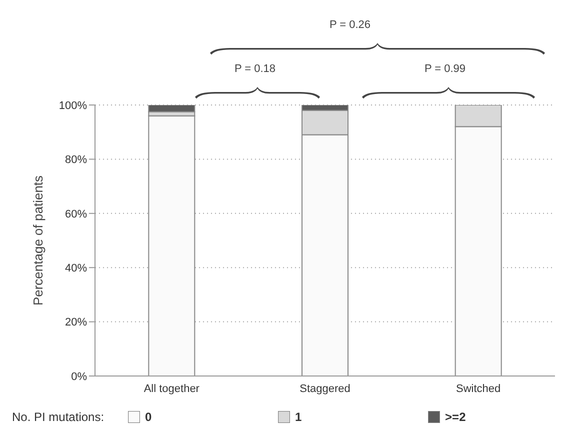 This screenshot has height=434, width=585. I want to click on y-tick-label: 60%, so click(76, 214).